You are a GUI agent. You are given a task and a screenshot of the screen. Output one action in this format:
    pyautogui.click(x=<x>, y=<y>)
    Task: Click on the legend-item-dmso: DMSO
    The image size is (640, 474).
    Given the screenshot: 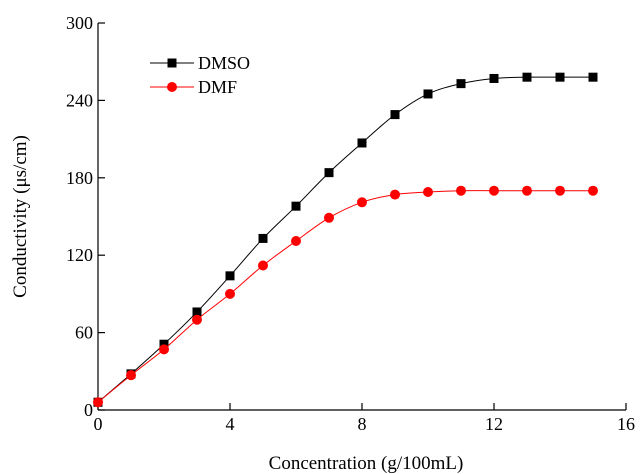 What is the action you would take?
    pyautogui.click(x=200, y=63)
    